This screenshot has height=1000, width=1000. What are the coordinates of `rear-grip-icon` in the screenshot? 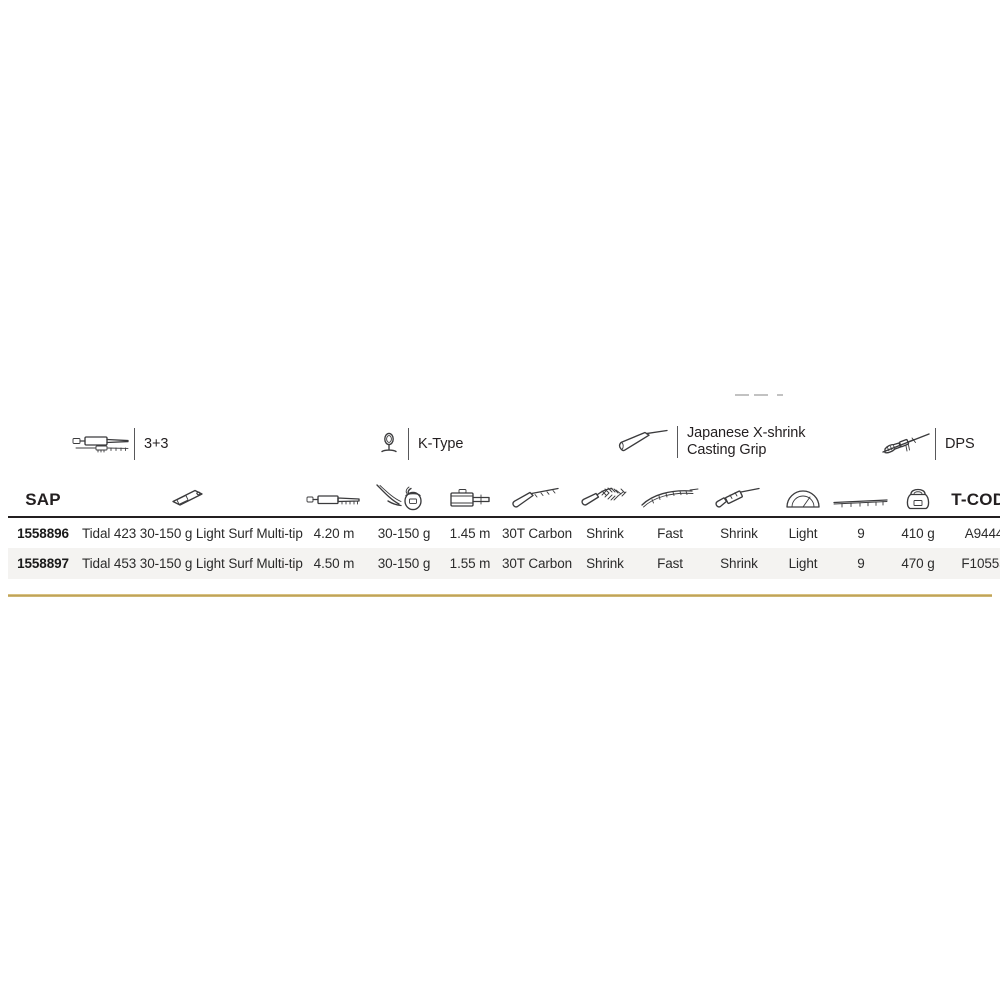 It's located at (739, 499).